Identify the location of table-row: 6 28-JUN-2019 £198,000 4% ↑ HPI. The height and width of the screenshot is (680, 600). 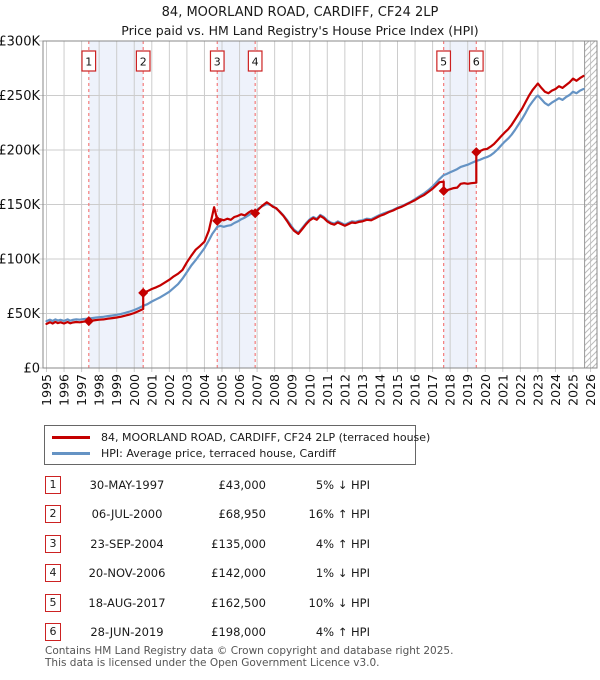
(255, 633).